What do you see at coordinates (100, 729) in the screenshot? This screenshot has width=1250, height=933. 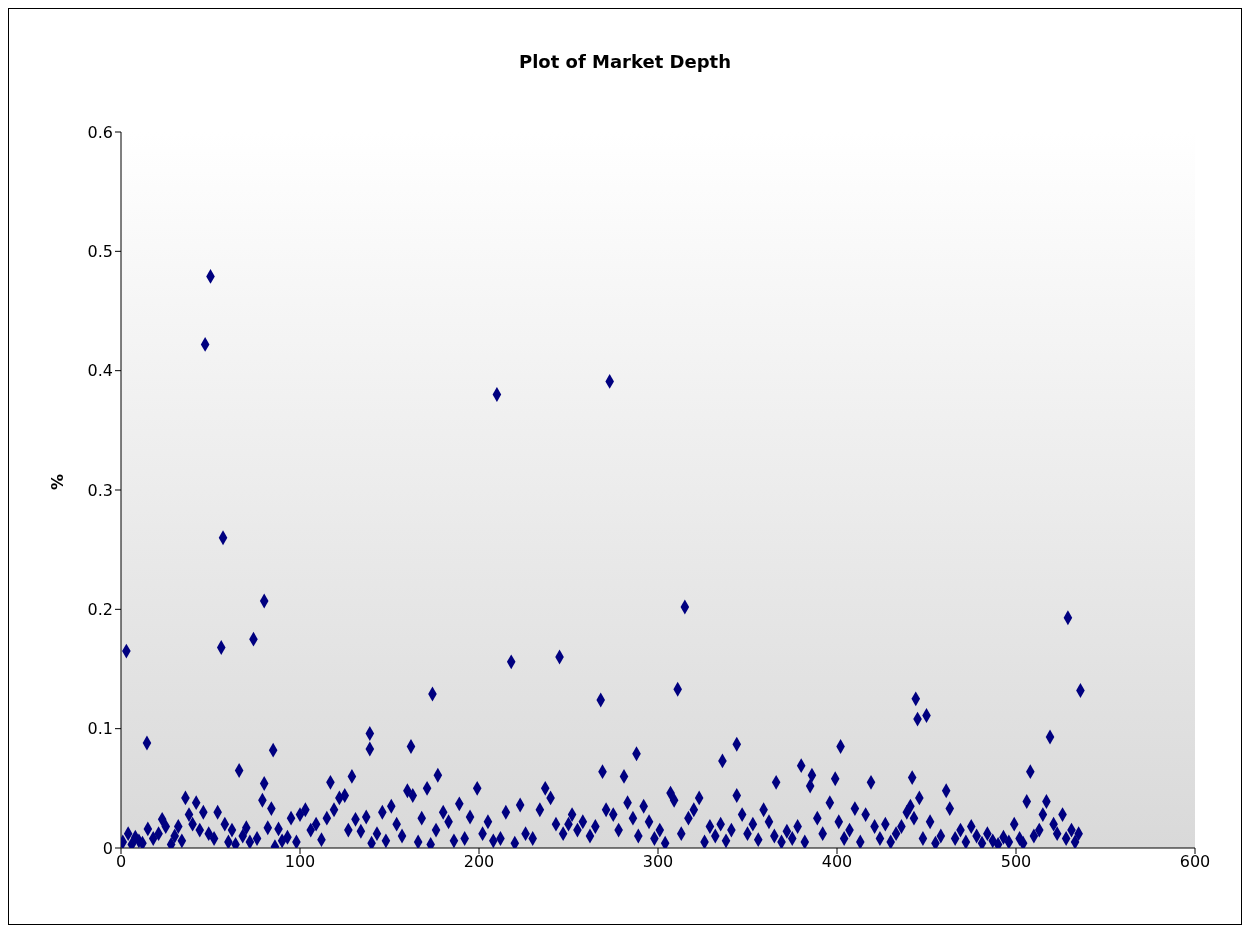 I see `y-tick-label: 0.1` at bounding box center [100, 729].